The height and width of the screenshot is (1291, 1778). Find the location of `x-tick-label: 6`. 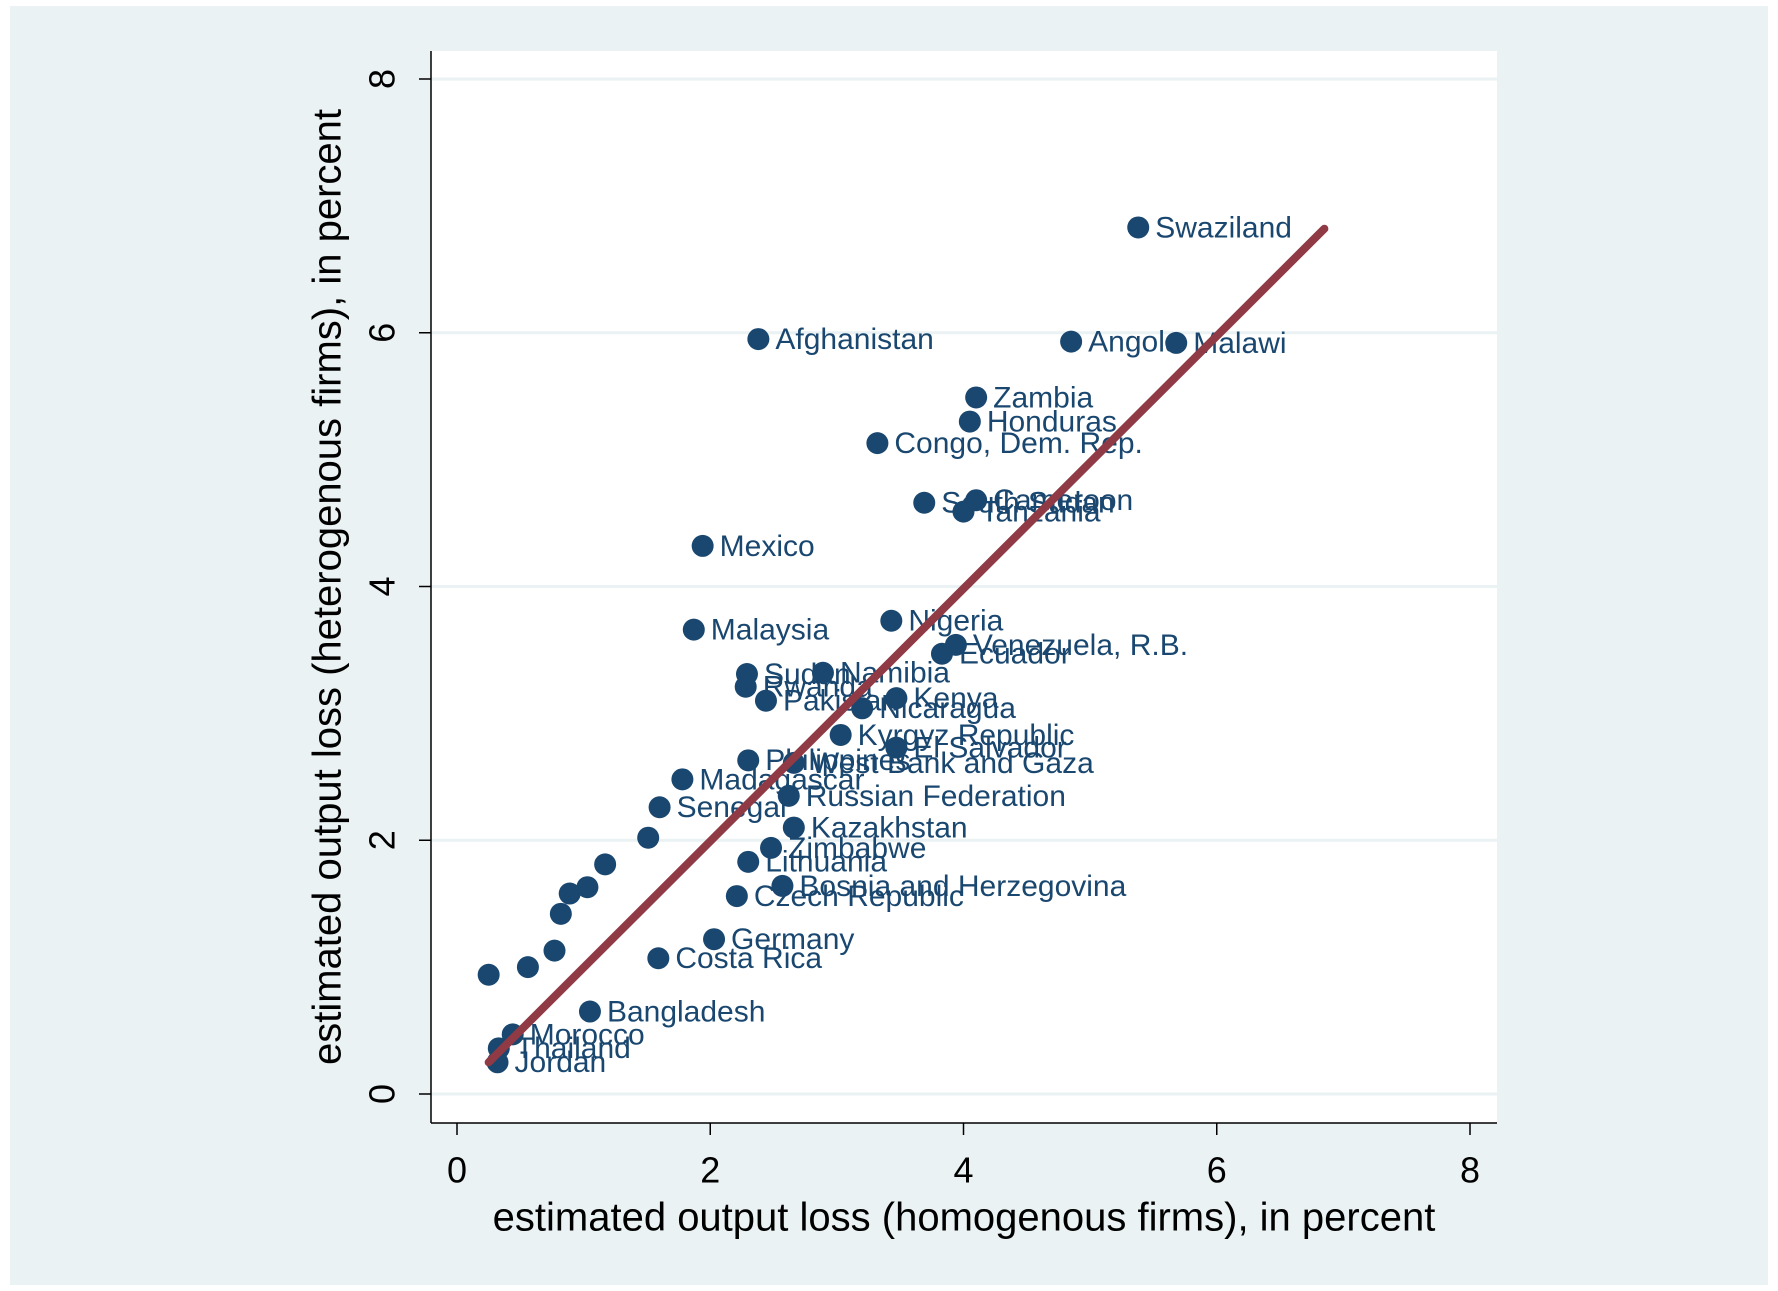

x-tick-label: 6 is located at coordinates (1217, 1170).